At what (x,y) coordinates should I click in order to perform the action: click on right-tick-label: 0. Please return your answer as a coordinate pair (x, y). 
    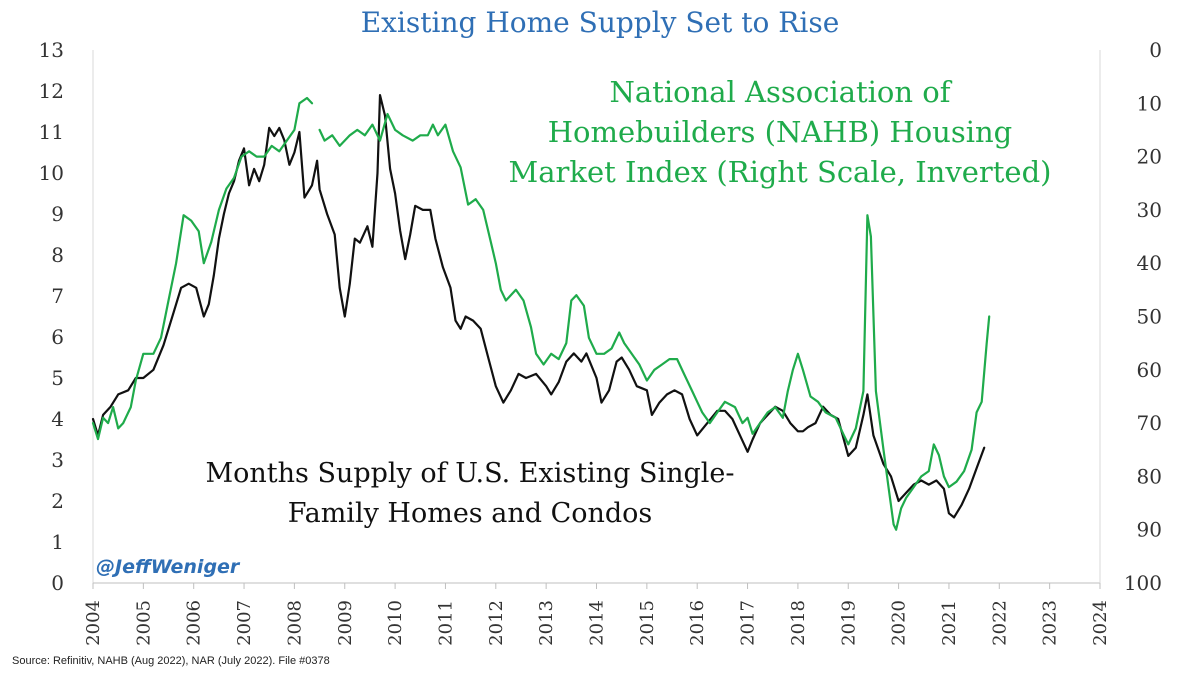
    Looking at the image, I should click on (1155, 50).